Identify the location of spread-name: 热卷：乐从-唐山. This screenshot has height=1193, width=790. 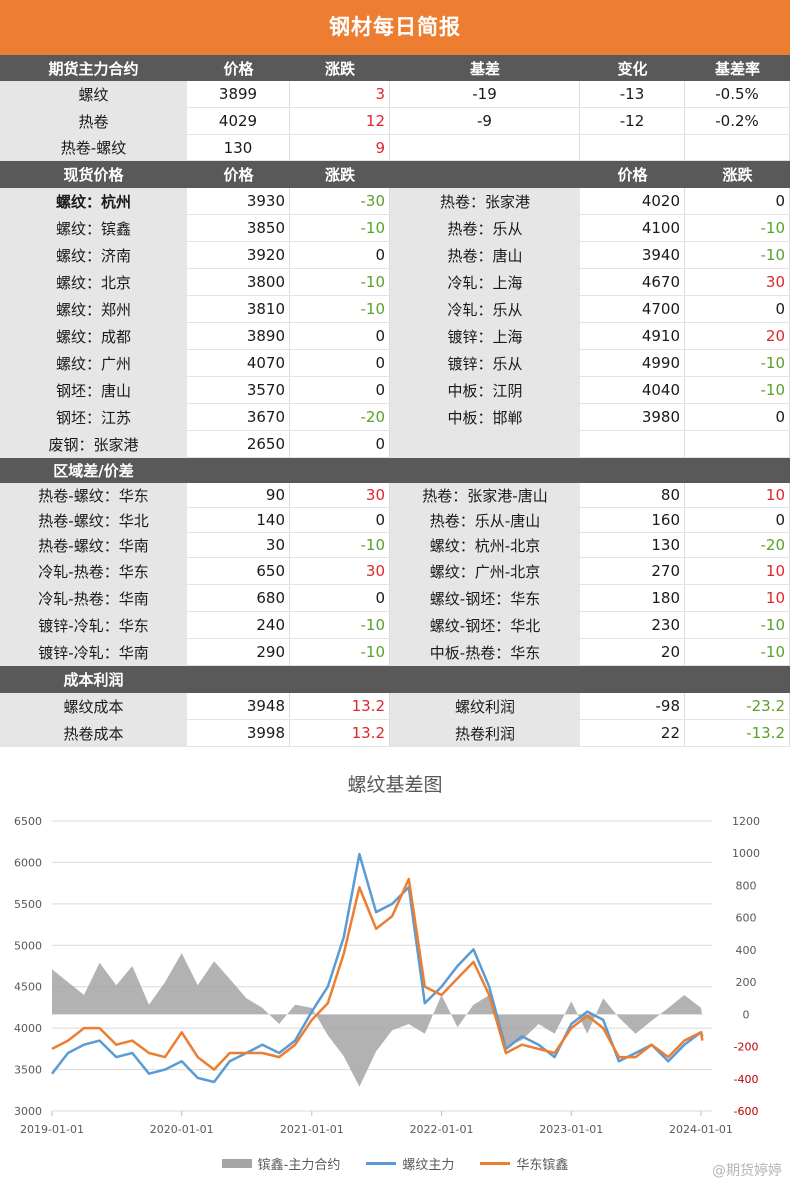
(485, 520).